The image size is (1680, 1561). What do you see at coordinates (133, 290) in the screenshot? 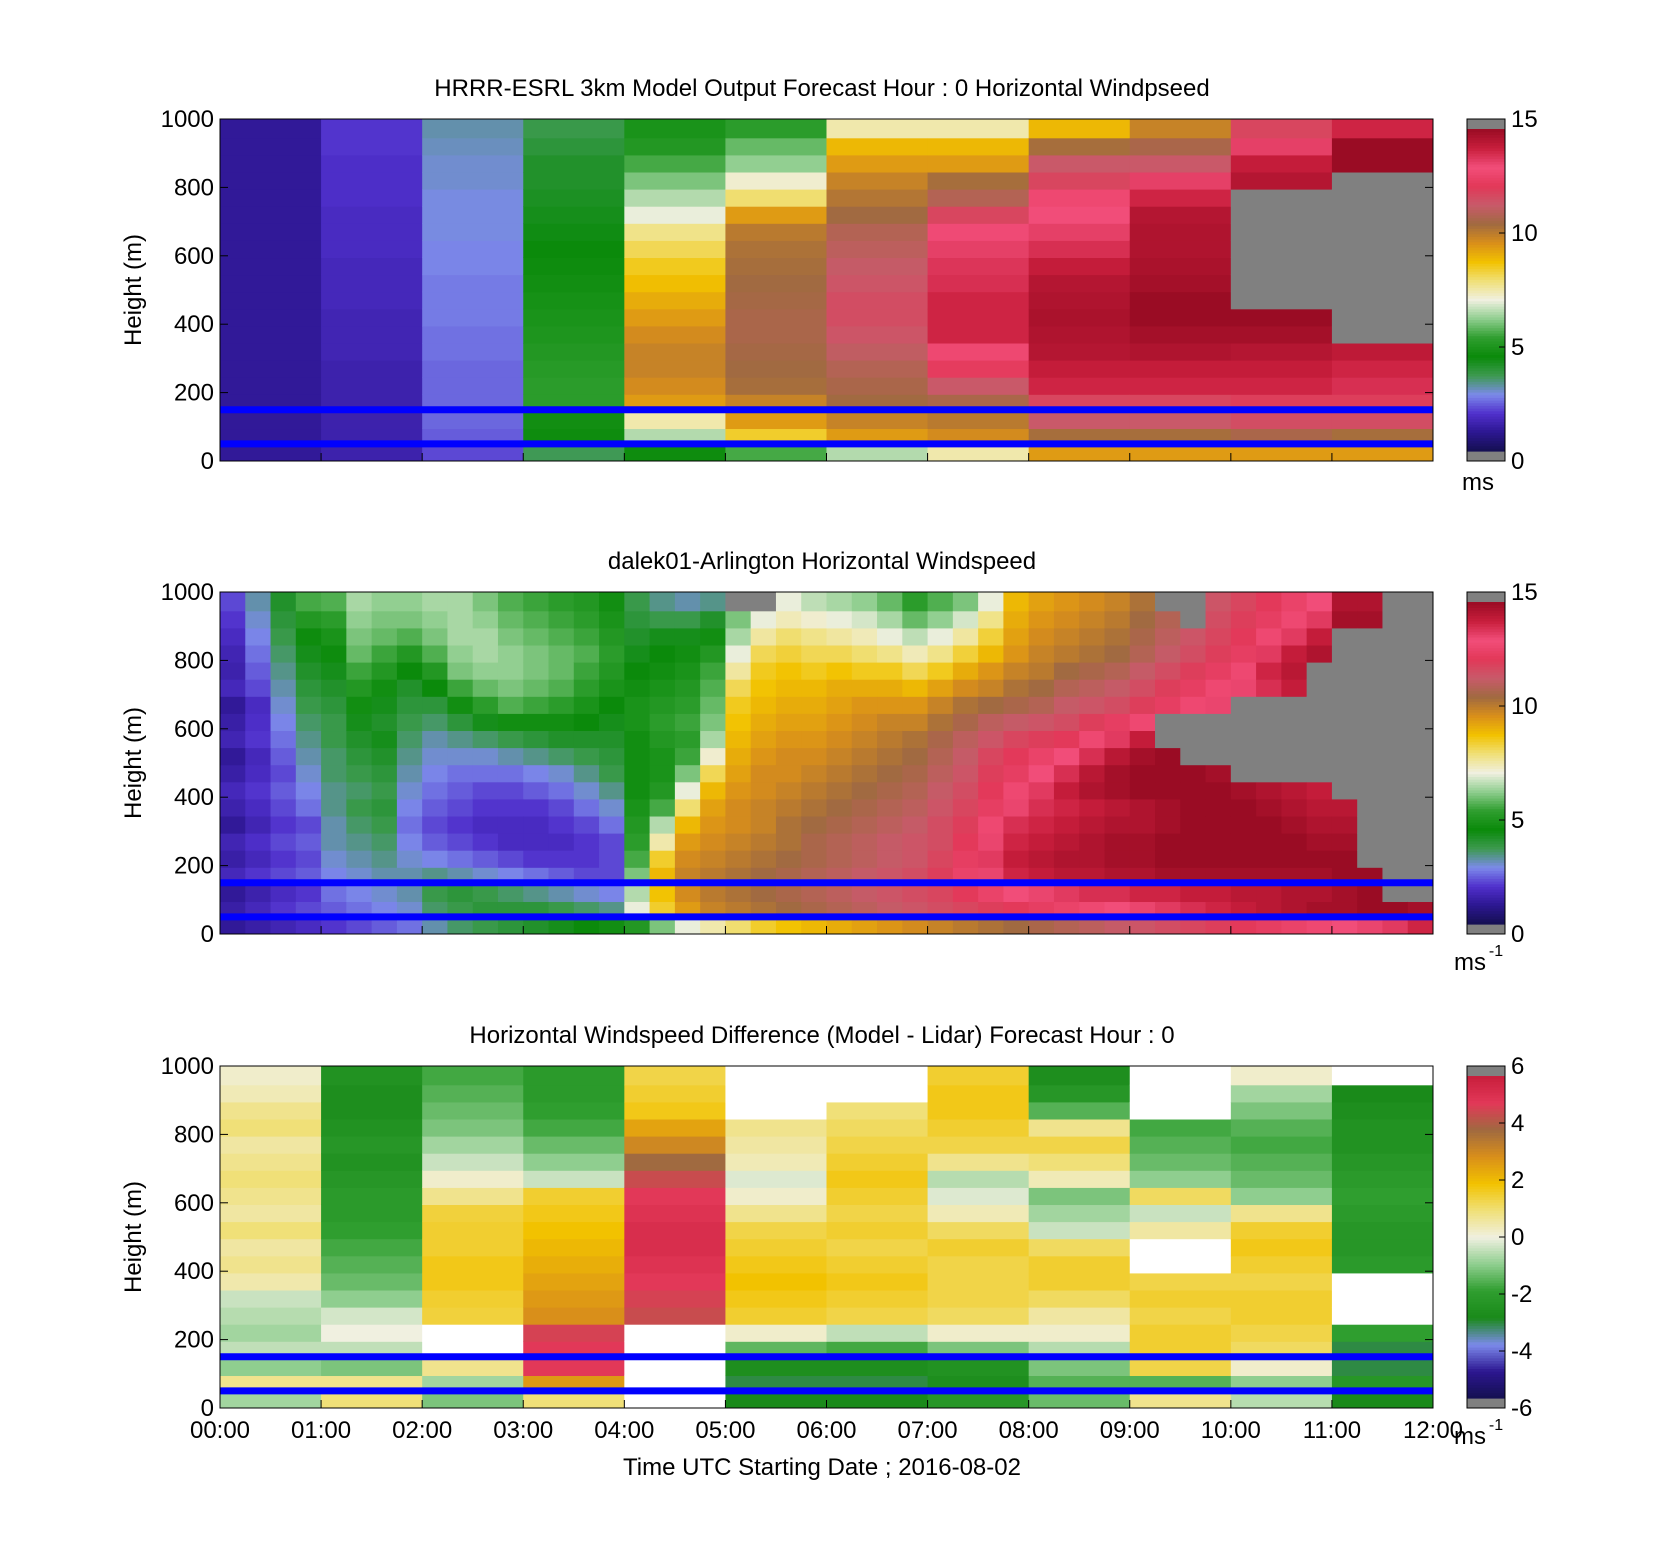
I see `y-axis-label: Height (m)` at bounding box center [133, 290].